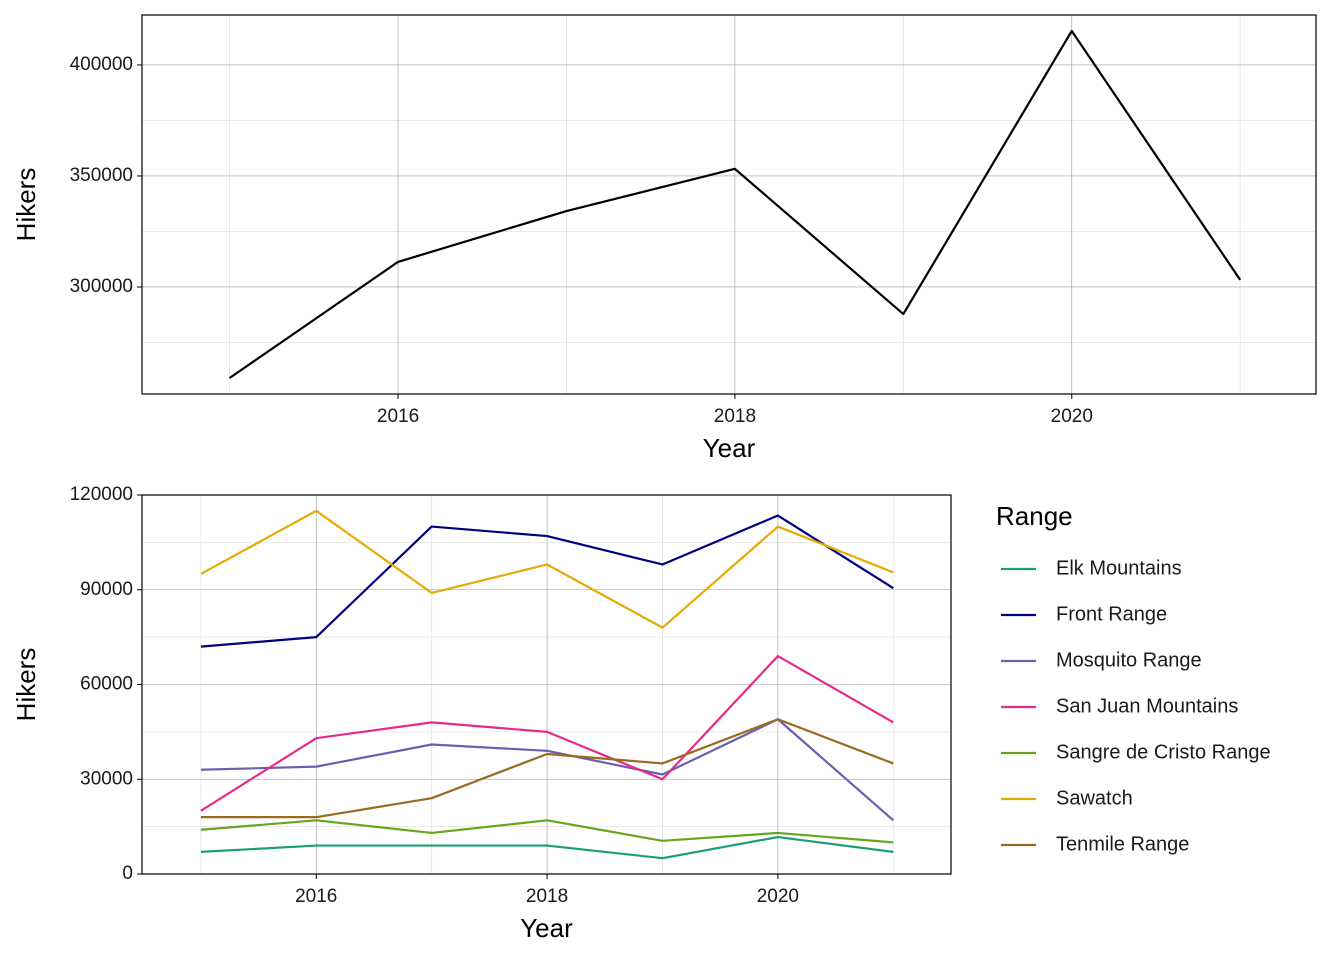 This screenshot has height=960, width=1344. Describe the element at coordinates (1129, 660) in the screenshot. I see `legend-label: Mosquito Range` at that location.